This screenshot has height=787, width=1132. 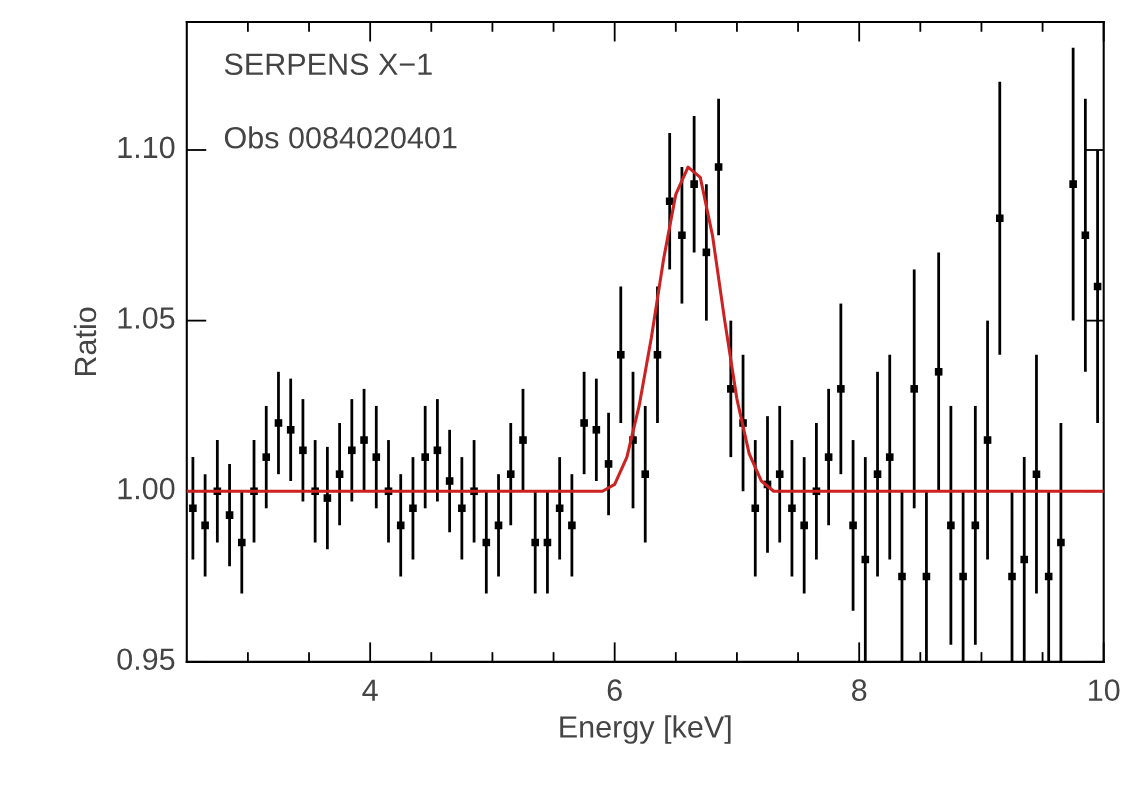 What do you see at coordinates (328, 64) in the screenshot?
I see `annotation: SERPENS X−1` at bounding box center [328, 64].